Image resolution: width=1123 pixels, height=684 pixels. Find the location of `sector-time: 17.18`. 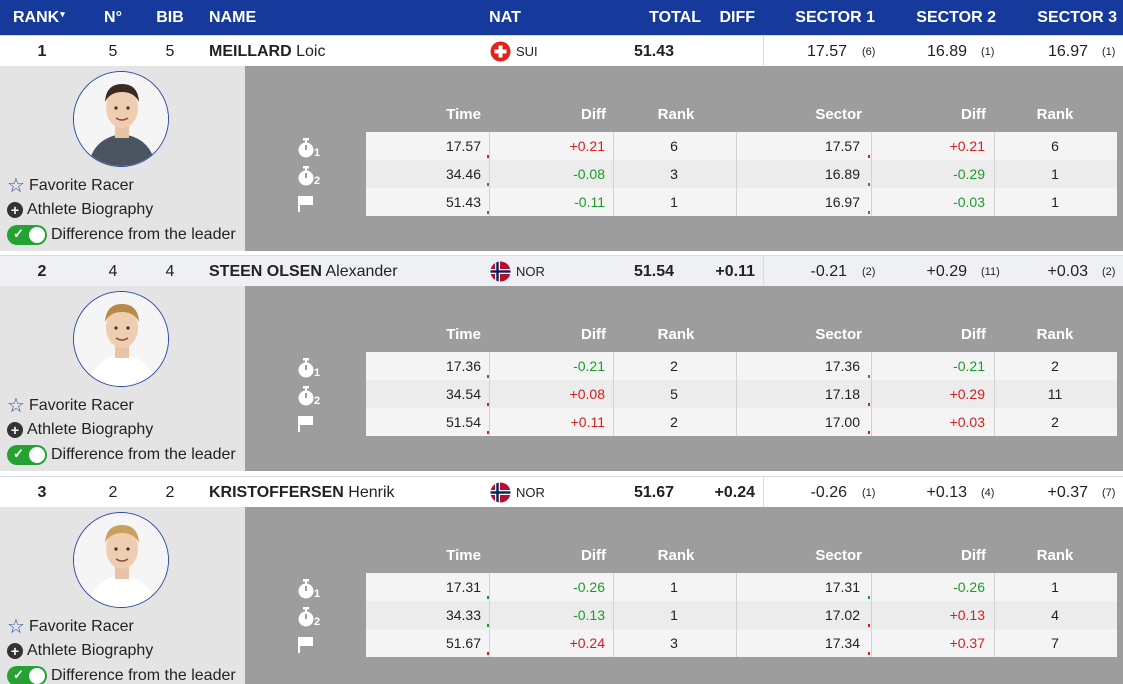

sector-time: 17.18 is located at coordinates (842, 394).